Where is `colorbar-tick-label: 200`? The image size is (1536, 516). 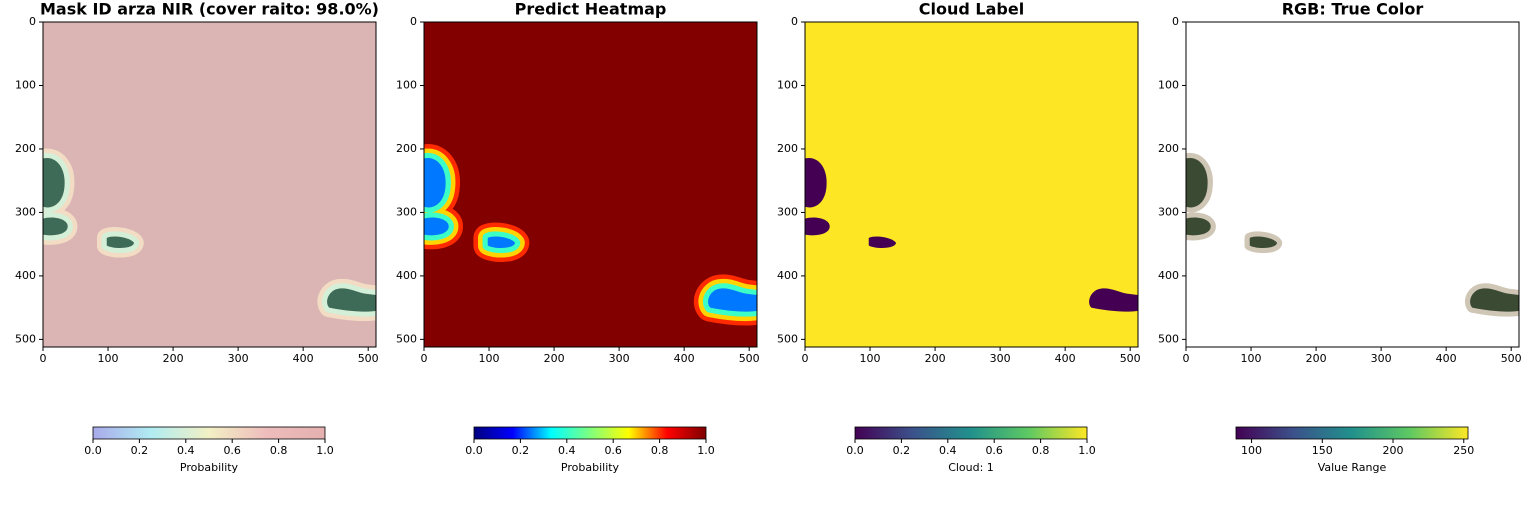
colorbar-tick-label: 200 is located at coordinates (1393, 450).